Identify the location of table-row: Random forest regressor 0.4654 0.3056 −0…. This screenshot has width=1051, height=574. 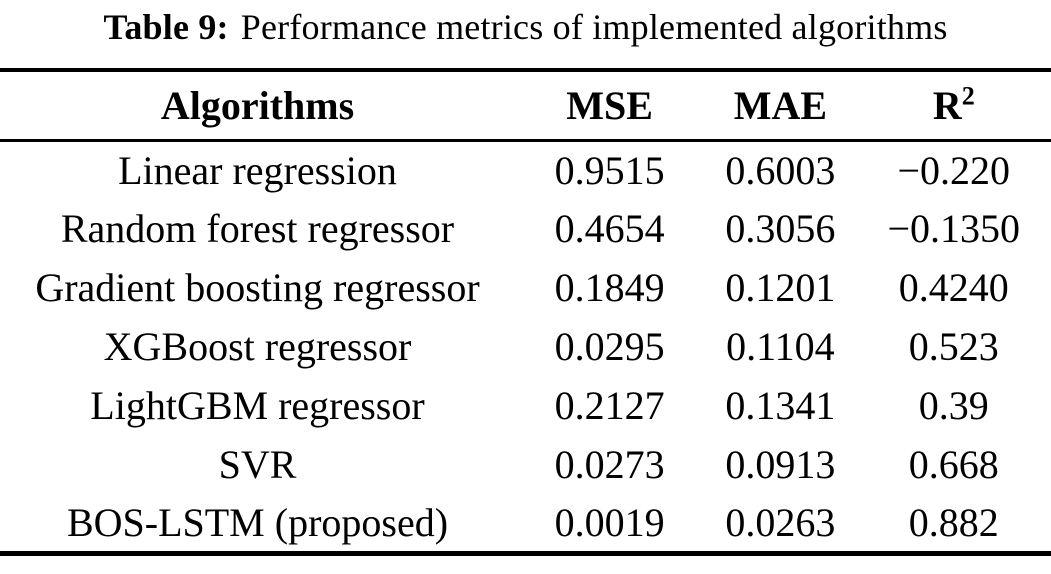
(525, 228).